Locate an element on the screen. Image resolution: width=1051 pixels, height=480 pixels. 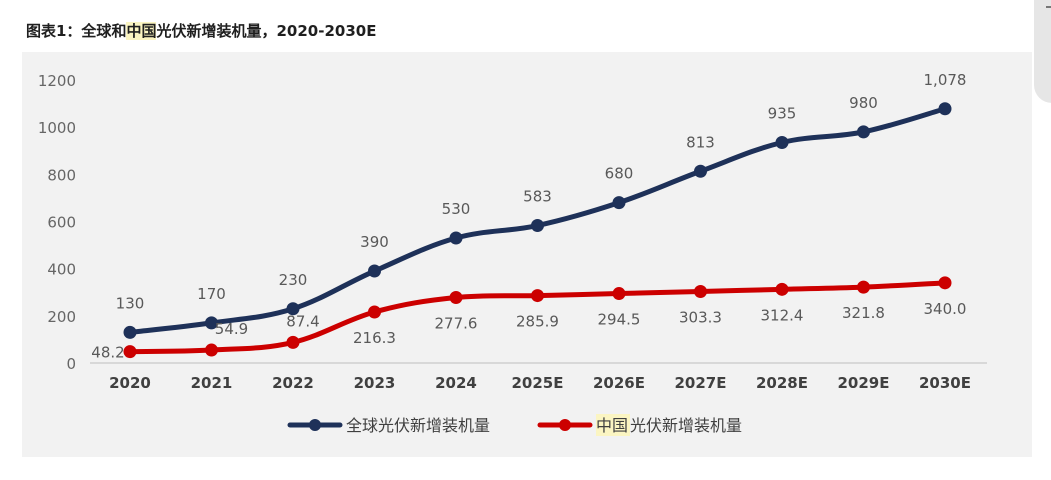
x-tick-label: 2022 is located at coordinates (293, 383).